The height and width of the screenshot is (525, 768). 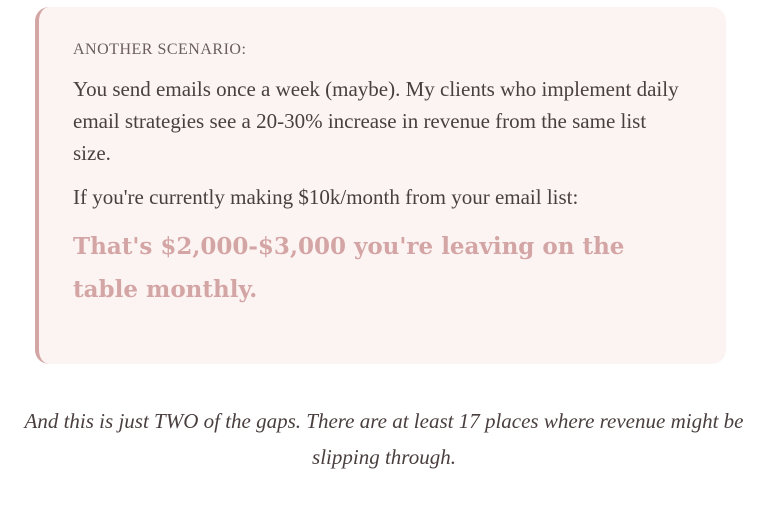 What do you see at coordinates (160, 49) in the screenshot?
I see `callout-label: ANOTHER SCENARIO:` at bounding box center [160, 49].